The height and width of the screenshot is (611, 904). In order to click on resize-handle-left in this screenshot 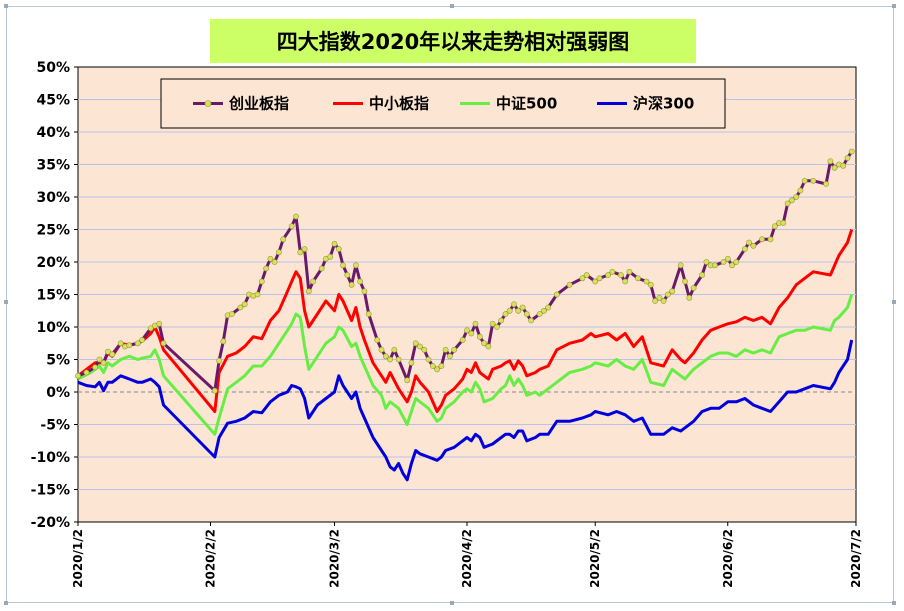, I will do `click(6, 302)`.